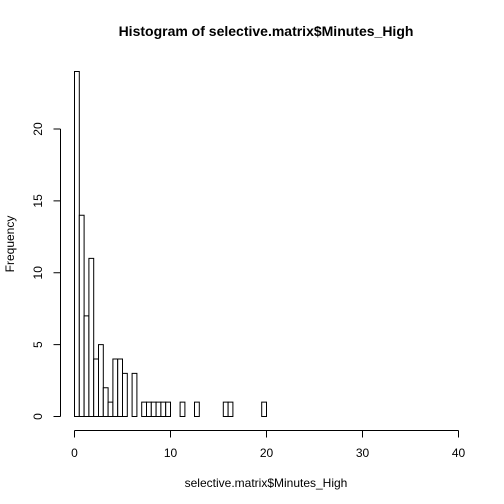 The width and height of the screenshot is (504, 504). What do you see at coordinates (38, 273) in the screenshot?
I see `y-tick-label: 10` at bounding box center [38, 273].